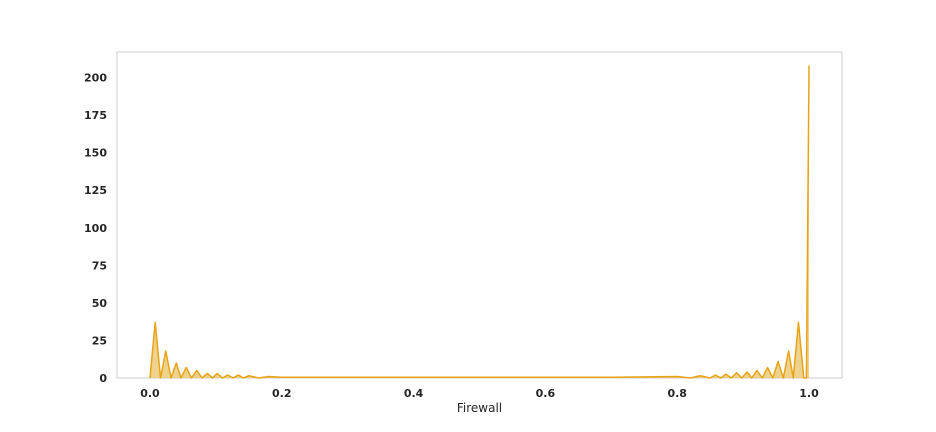 The image size is (936, 432). What do you see at coordinates (99, 340) in the screenshot?
I see `y-tick-label: 25` at bounding box center [99, 340].